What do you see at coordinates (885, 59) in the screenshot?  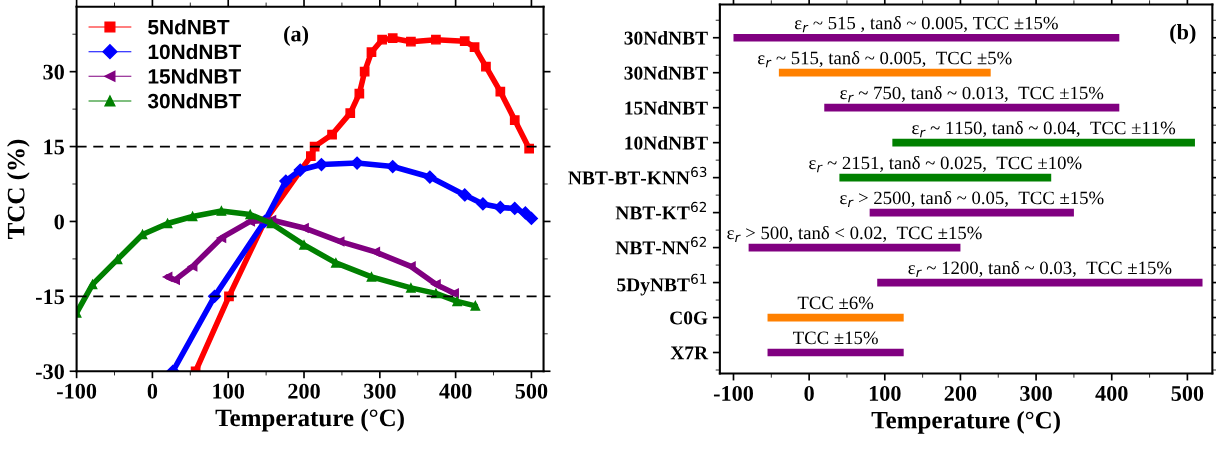 I see `annotation: ε$_{r}$ ~ 515, tanδ ~ 0.005, TCC ±5%` at bounding box center [885, 59].